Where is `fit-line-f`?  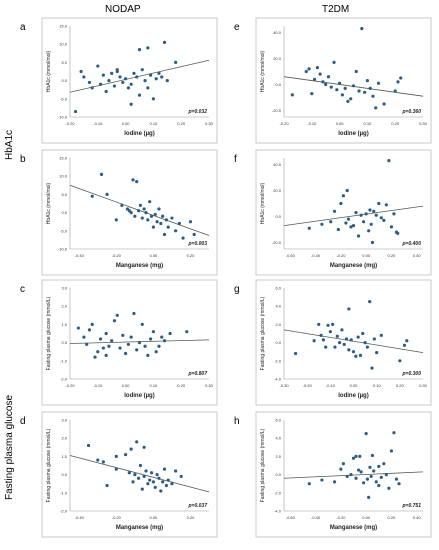 fit-line-f is located at coordinates (353, 215).